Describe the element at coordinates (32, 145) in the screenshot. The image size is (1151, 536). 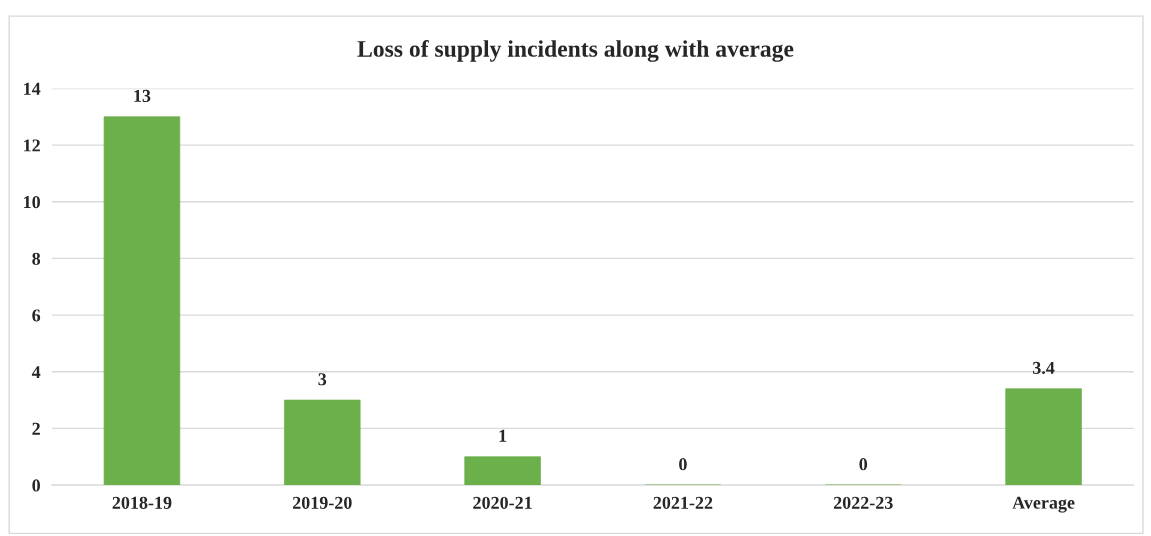
I see `y-tick-label: 12` at that location.